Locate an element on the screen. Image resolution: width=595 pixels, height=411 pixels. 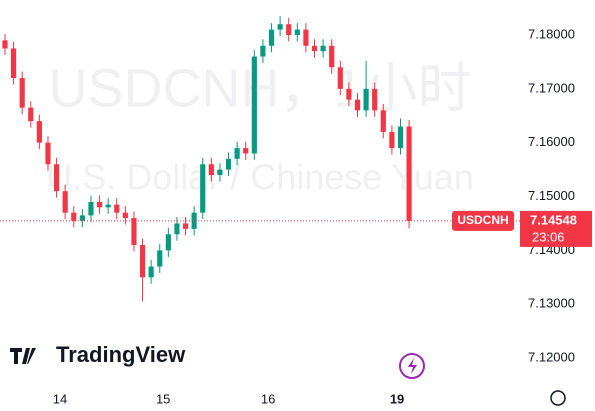
countdown-label: 23:06 is located at coordinates (548, 236).